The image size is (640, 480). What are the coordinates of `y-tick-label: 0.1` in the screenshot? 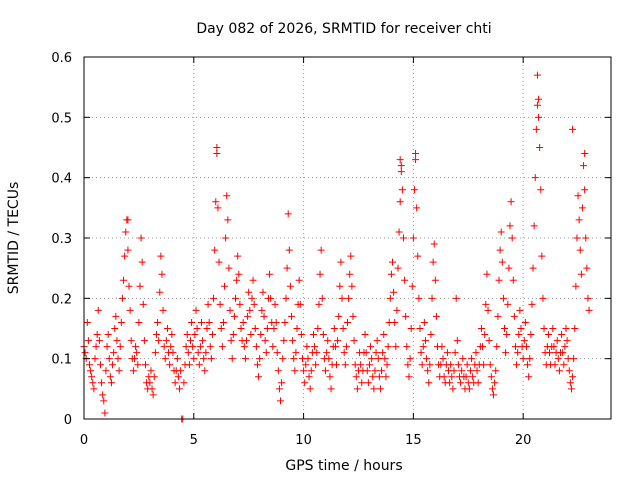 It's located at (61, 360).